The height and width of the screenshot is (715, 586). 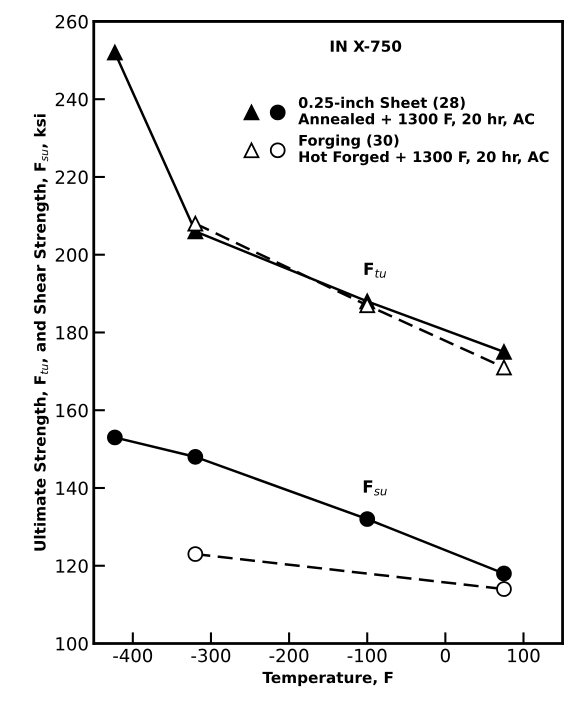 What do you see at coordinates (424, 150) in the screenshot?
I see `legend-label: Forging (30) Hot Forged + 1300 F, 20 hr, AC` at bounding box center [424, 150].